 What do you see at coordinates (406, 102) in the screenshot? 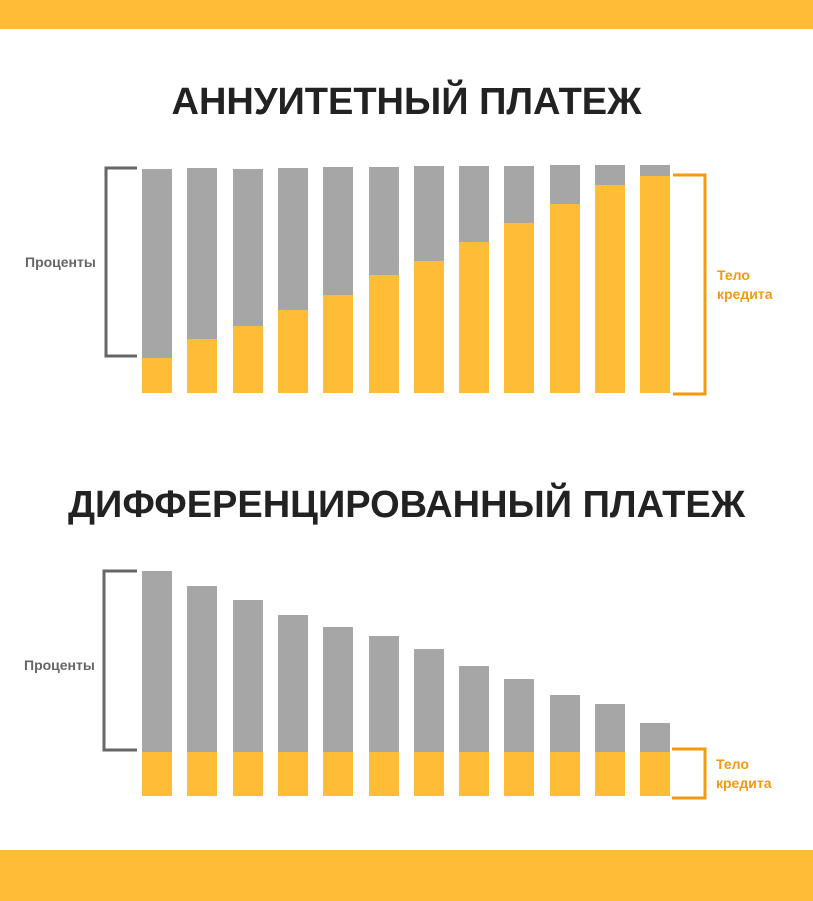
I see `annuity-title: АННУИТЕТНЫЙ ПЛАТЕЖ` at bounding box center [406, 102].